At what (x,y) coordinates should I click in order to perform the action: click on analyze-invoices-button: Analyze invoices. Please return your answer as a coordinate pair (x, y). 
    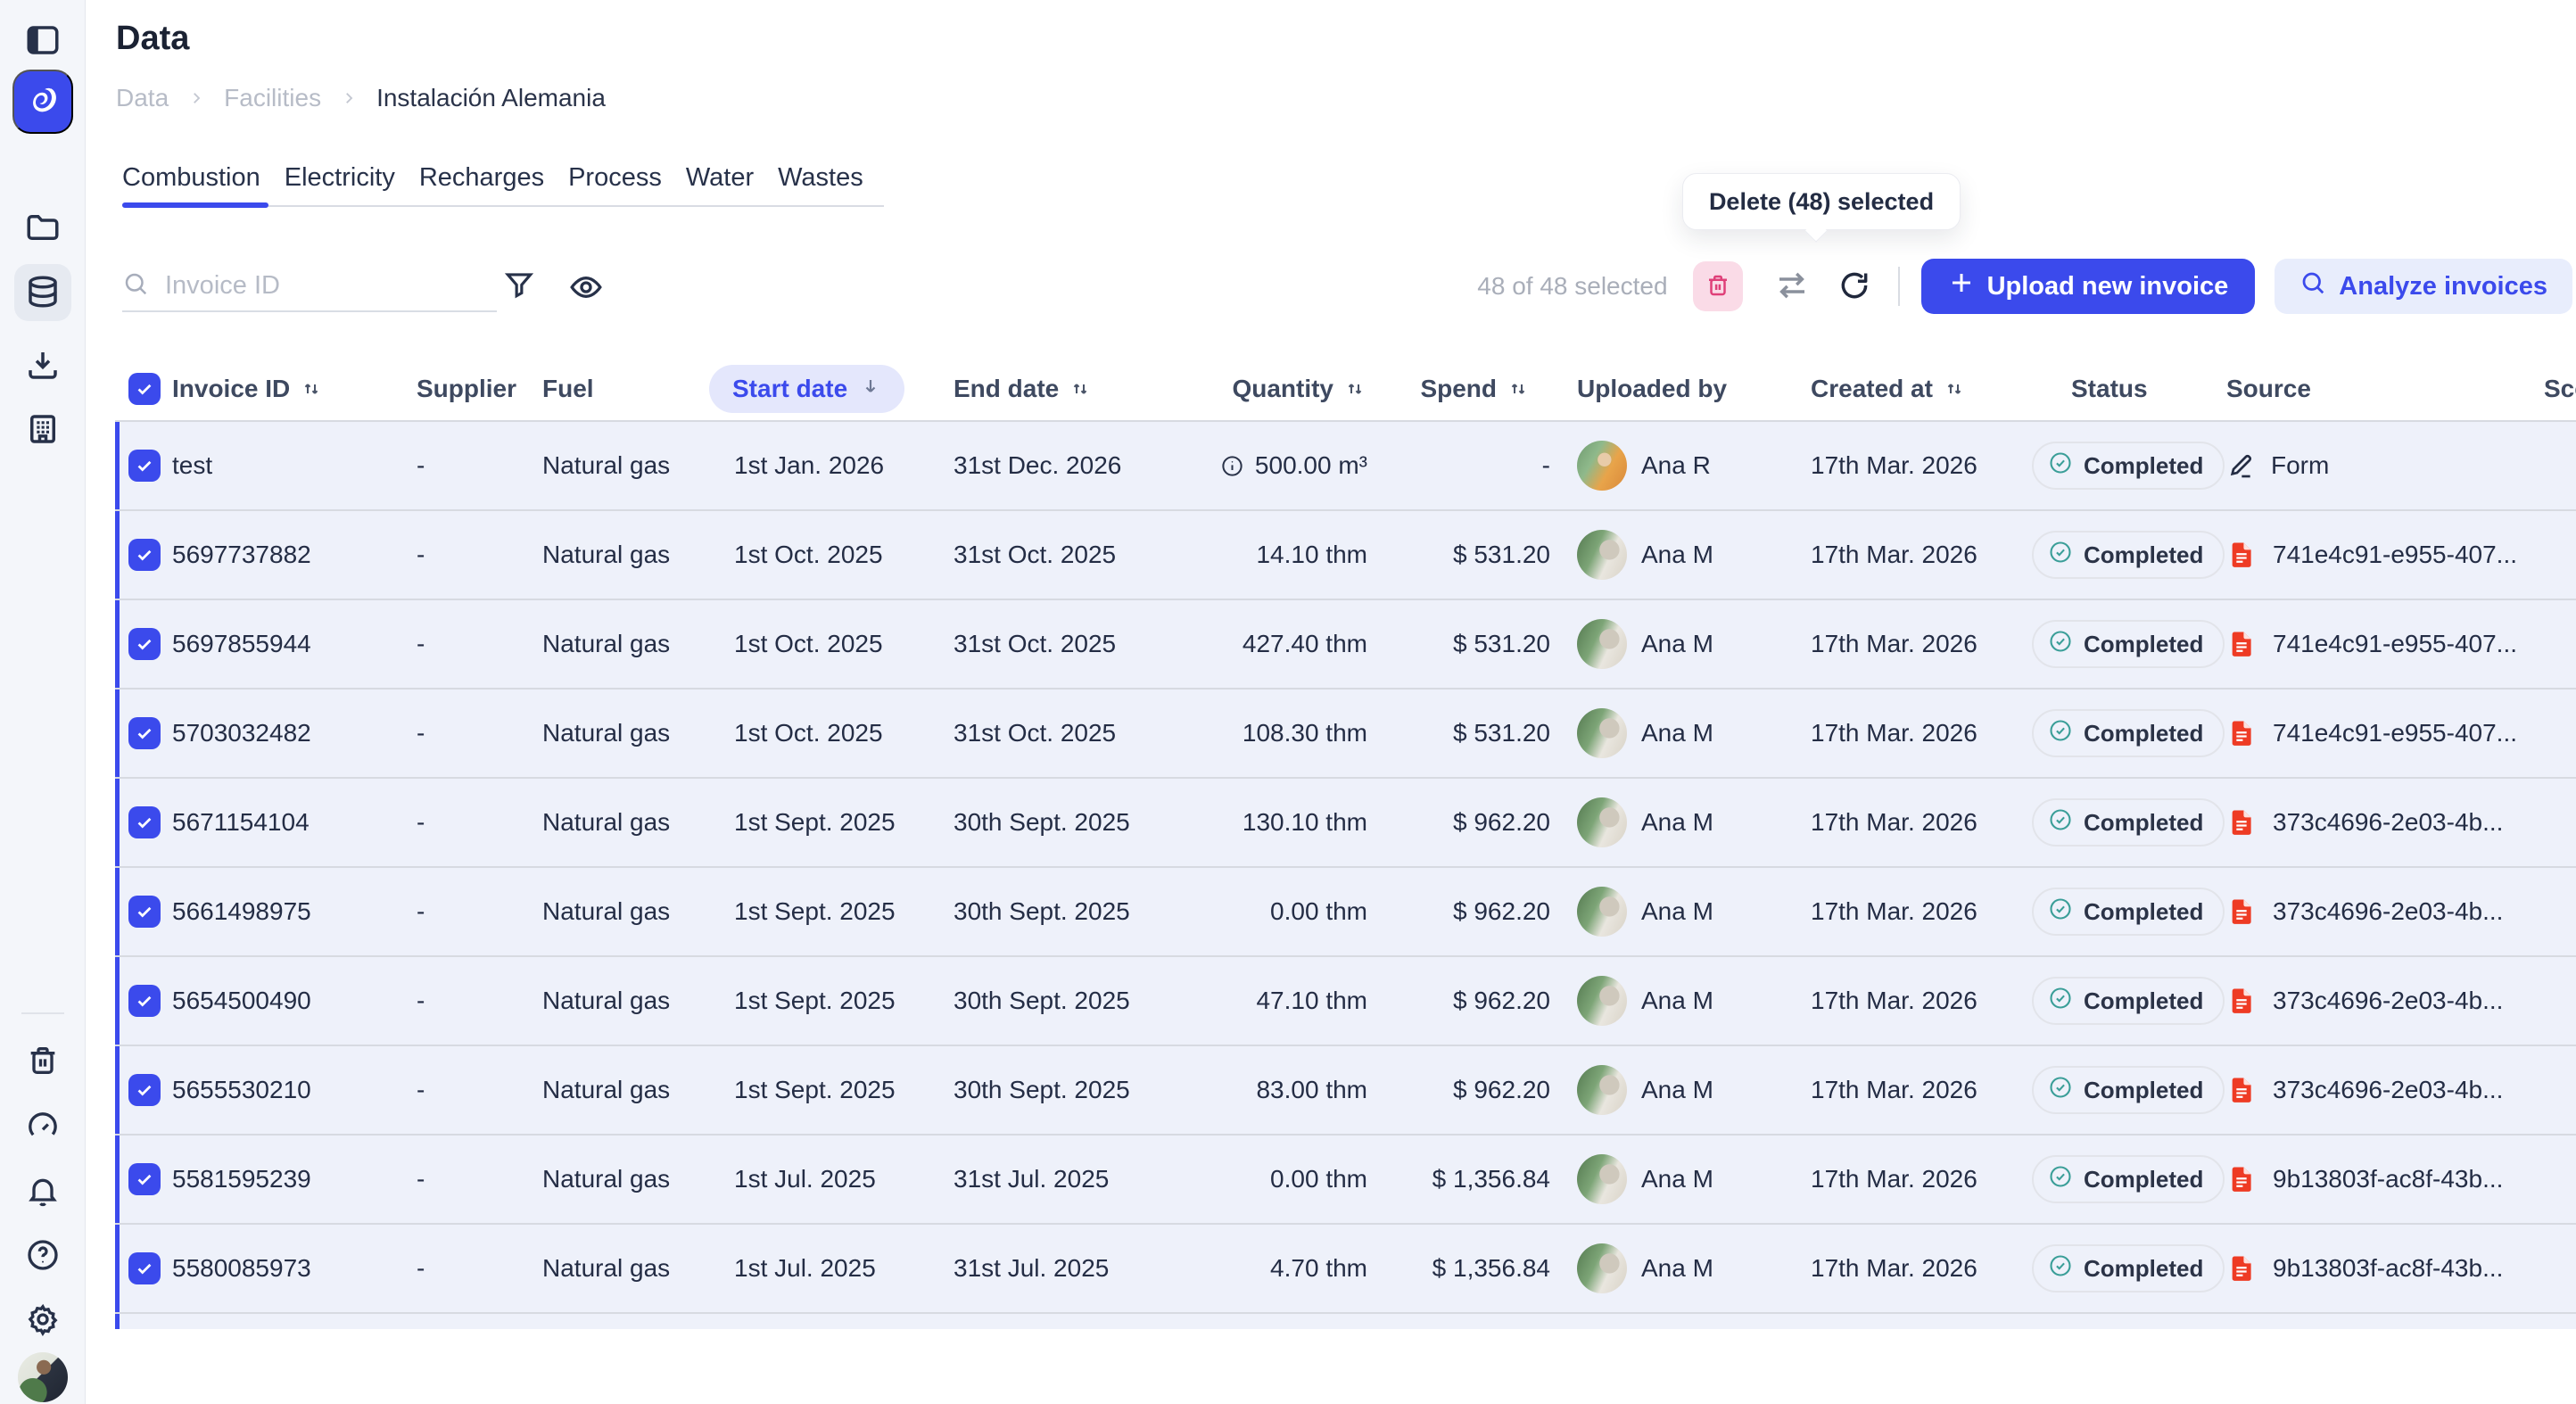
    Looking at the image, I should click on (2424, 286).